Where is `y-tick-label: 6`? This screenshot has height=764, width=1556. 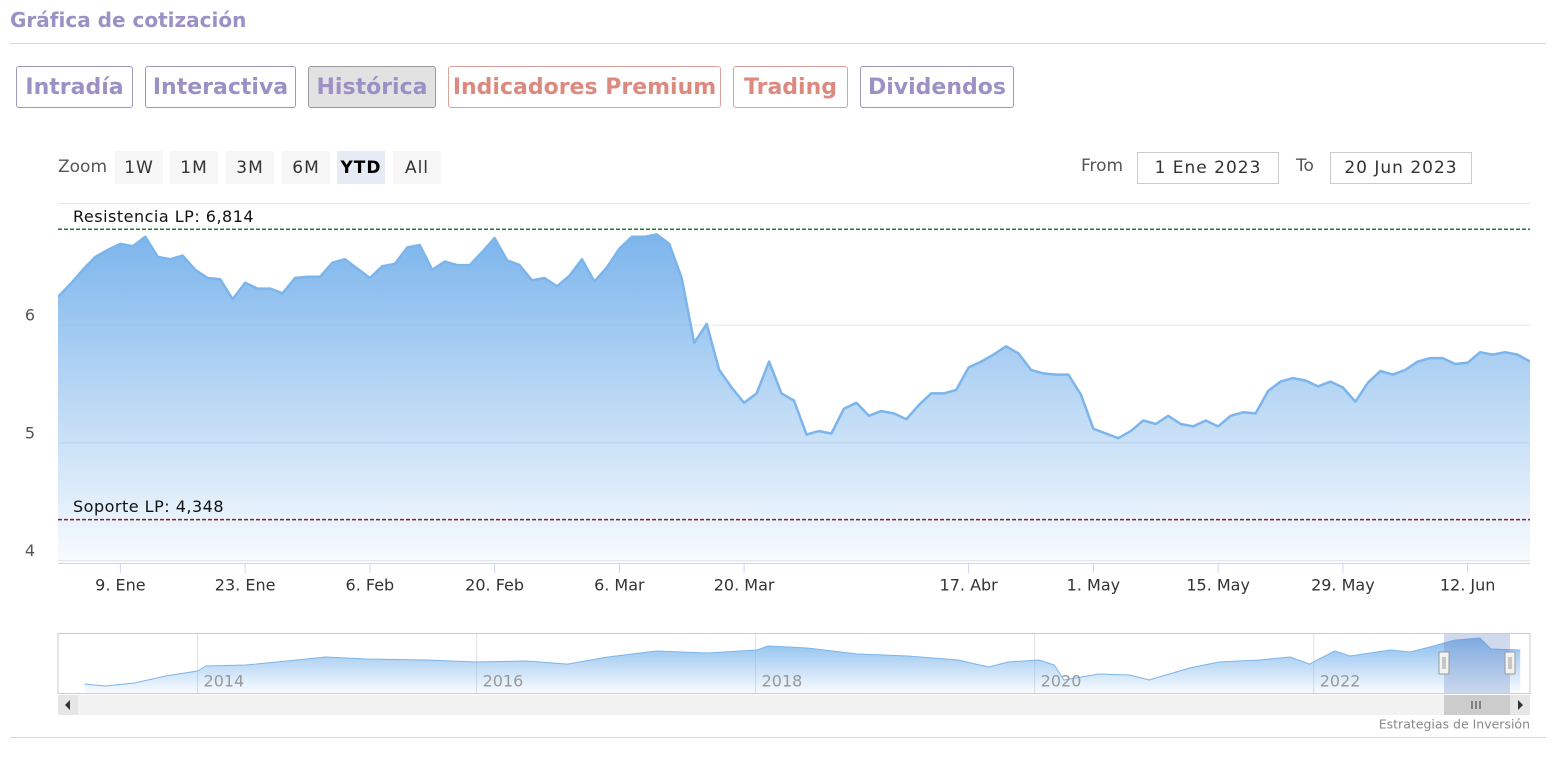
y-tick-label: 6 is located at coordinates (30, 315).